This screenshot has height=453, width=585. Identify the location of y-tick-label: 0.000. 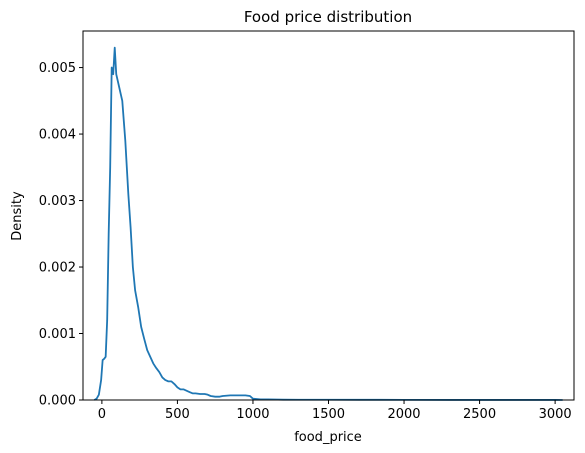
(57, 401).